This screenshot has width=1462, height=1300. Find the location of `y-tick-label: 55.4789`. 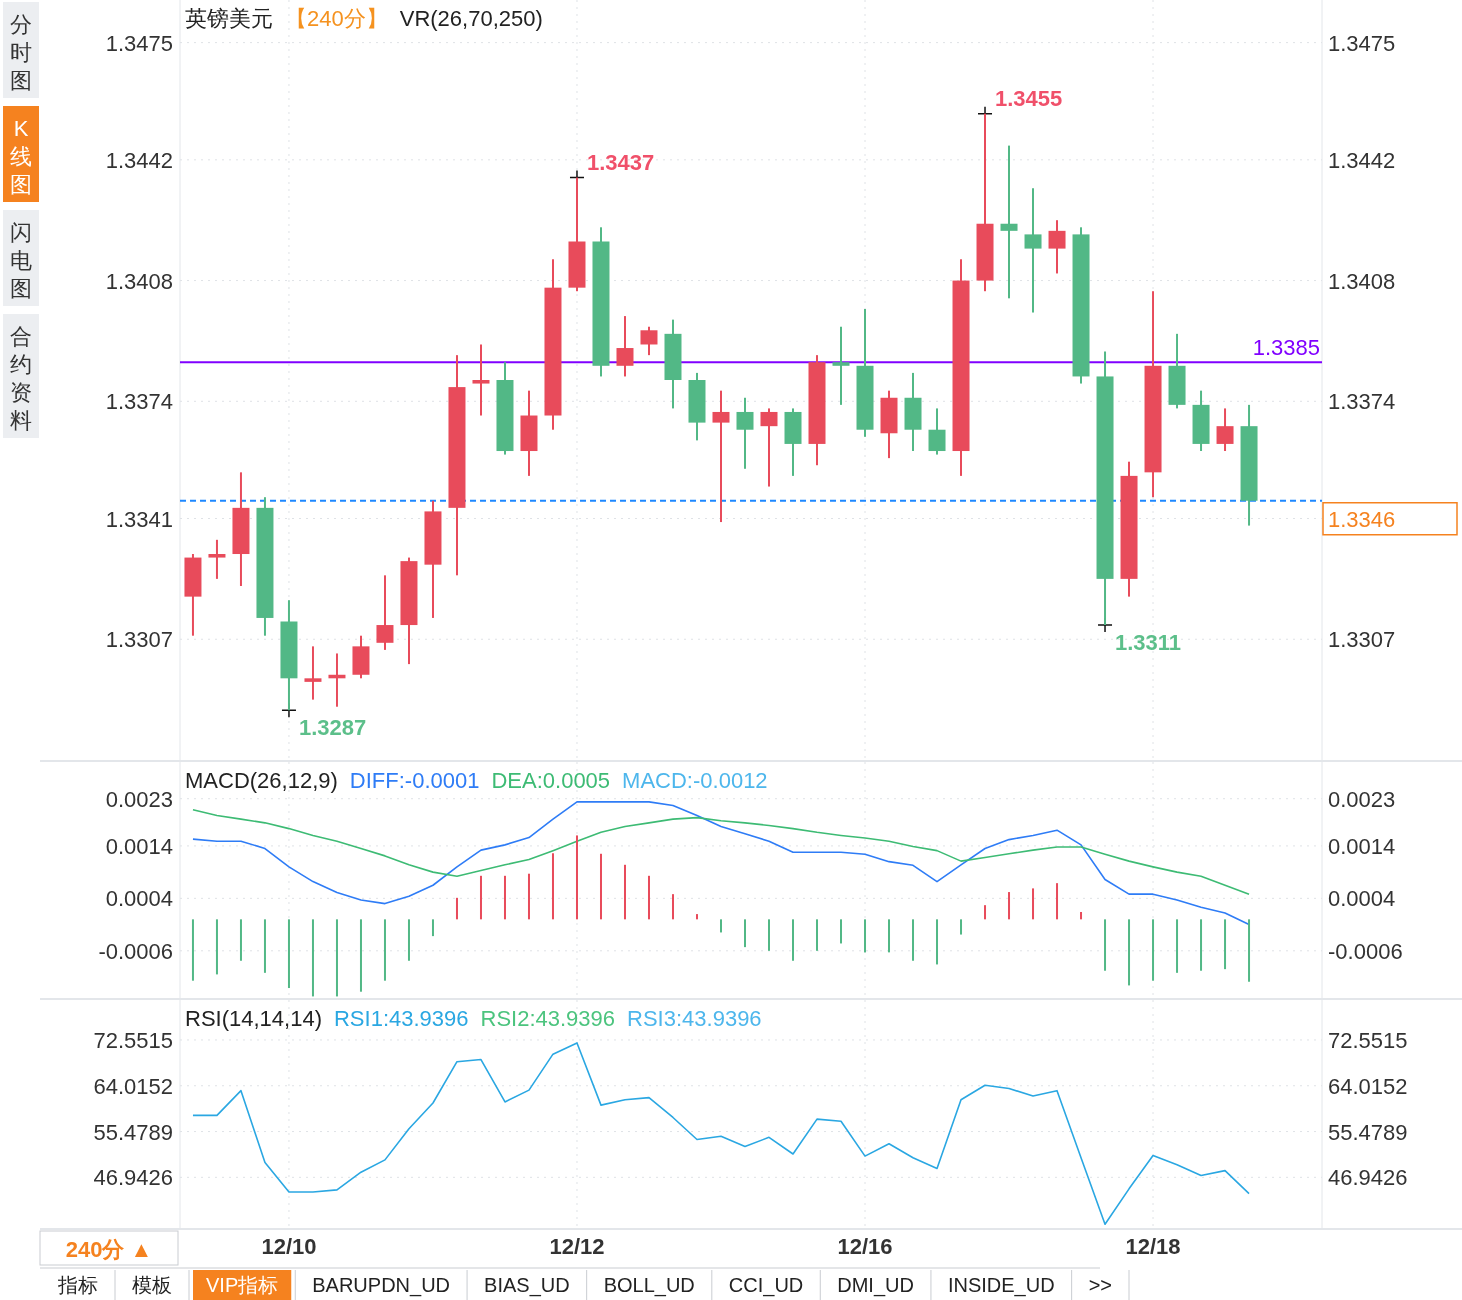

y-tick-label: 55.4789 is located at coordinates (133, 1132).